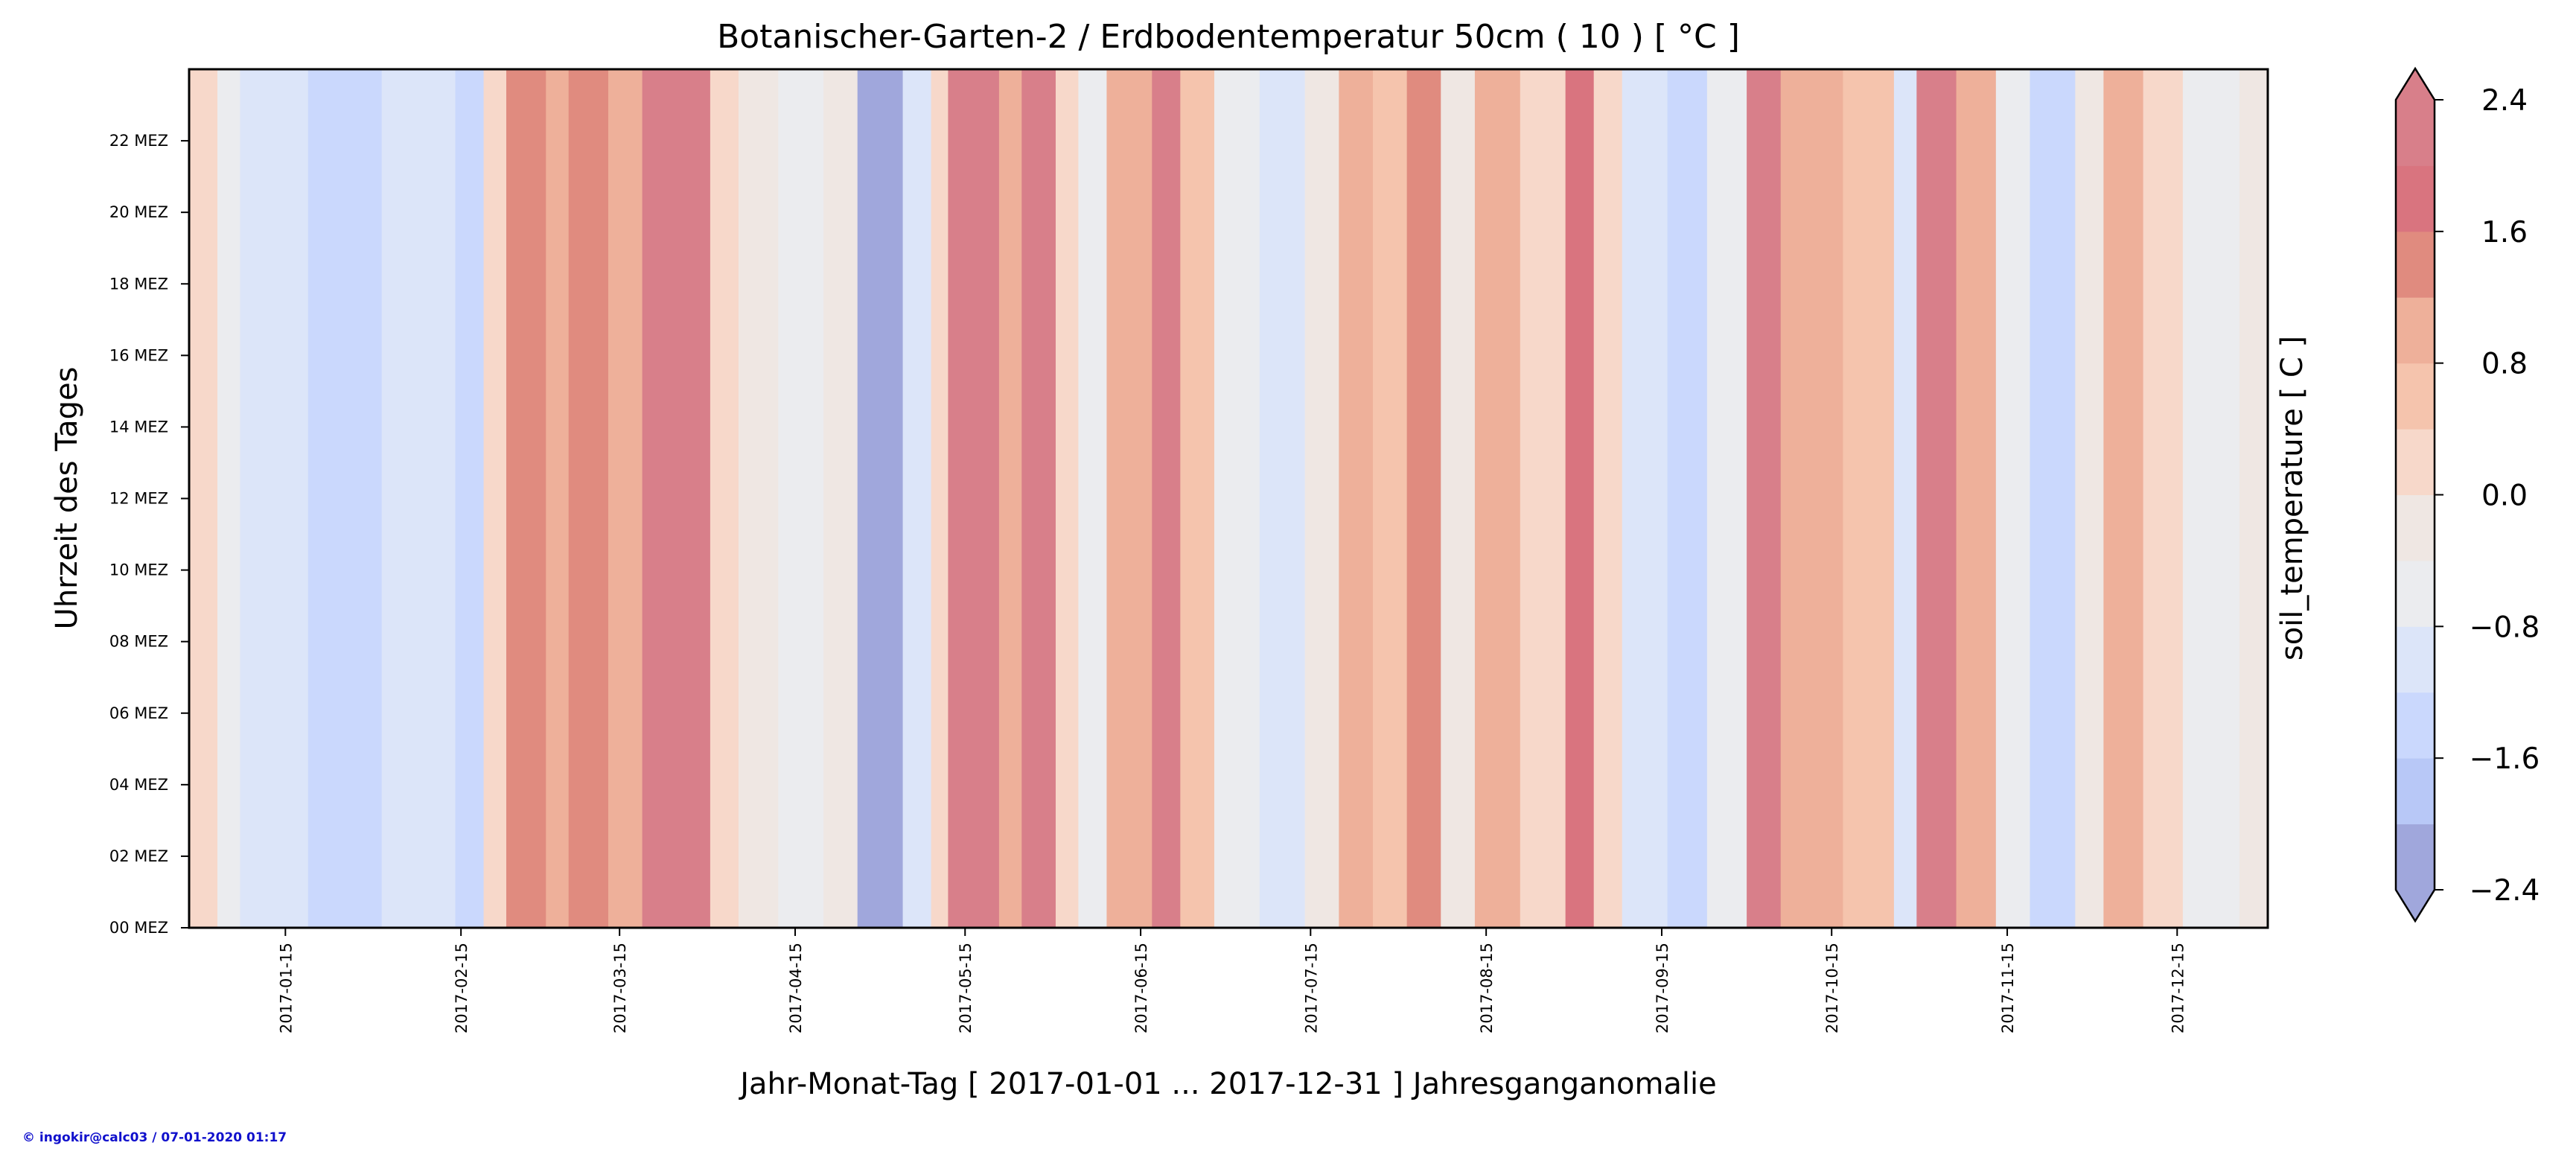 Image resolution: width=2576 pixels, height=1169 pixels. I want to click on colorbar-tick-label: −2.4, so click(2505, 891).